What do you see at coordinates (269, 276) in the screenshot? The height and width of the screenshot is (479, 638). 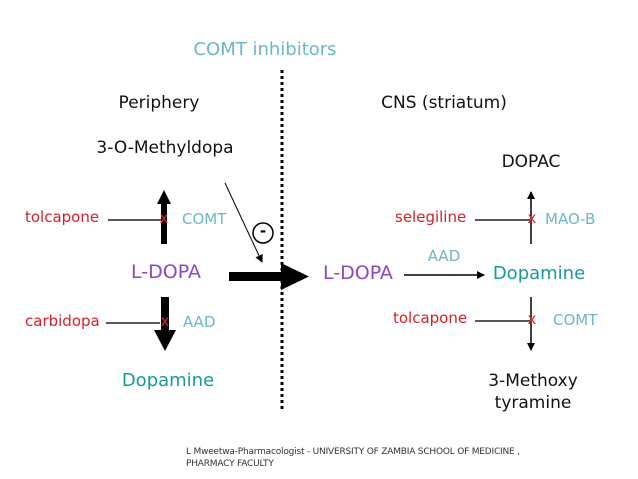 I see `bbb-transport-arrow` at bounding box center [269, 276].